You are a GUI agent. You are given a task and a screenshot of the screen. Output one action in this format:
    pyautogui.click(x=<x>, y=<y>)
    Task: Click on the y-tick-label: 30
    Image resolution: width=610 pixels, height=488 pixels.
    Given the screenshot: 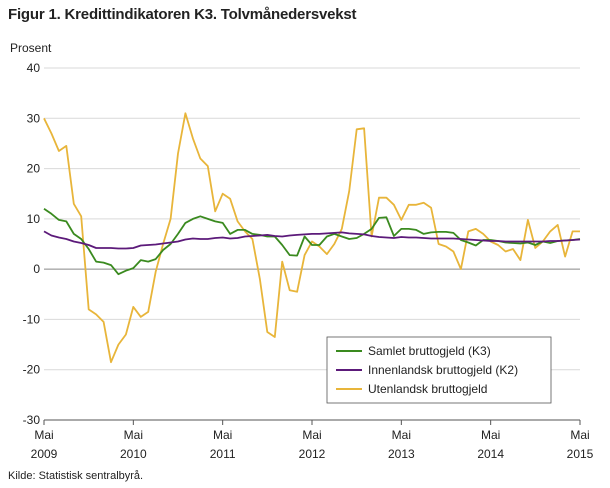 What is the action you would take?
    pyautogui.click(x=34, y=118)
    